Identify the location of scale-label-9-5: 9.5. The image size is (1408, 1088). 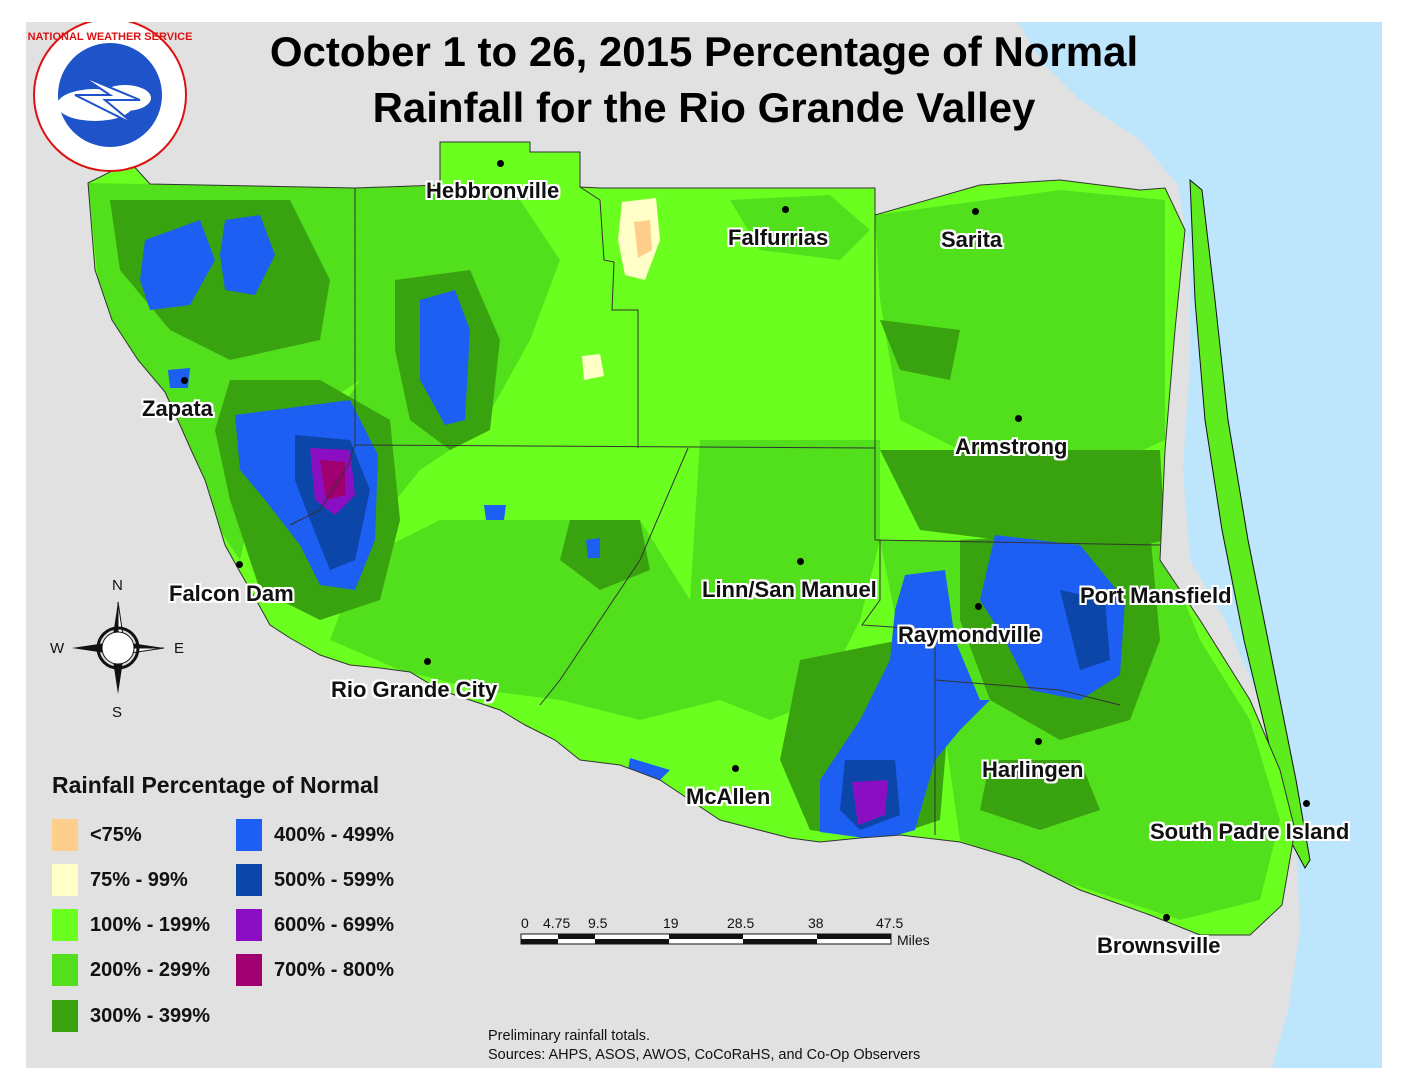
(598, 923).